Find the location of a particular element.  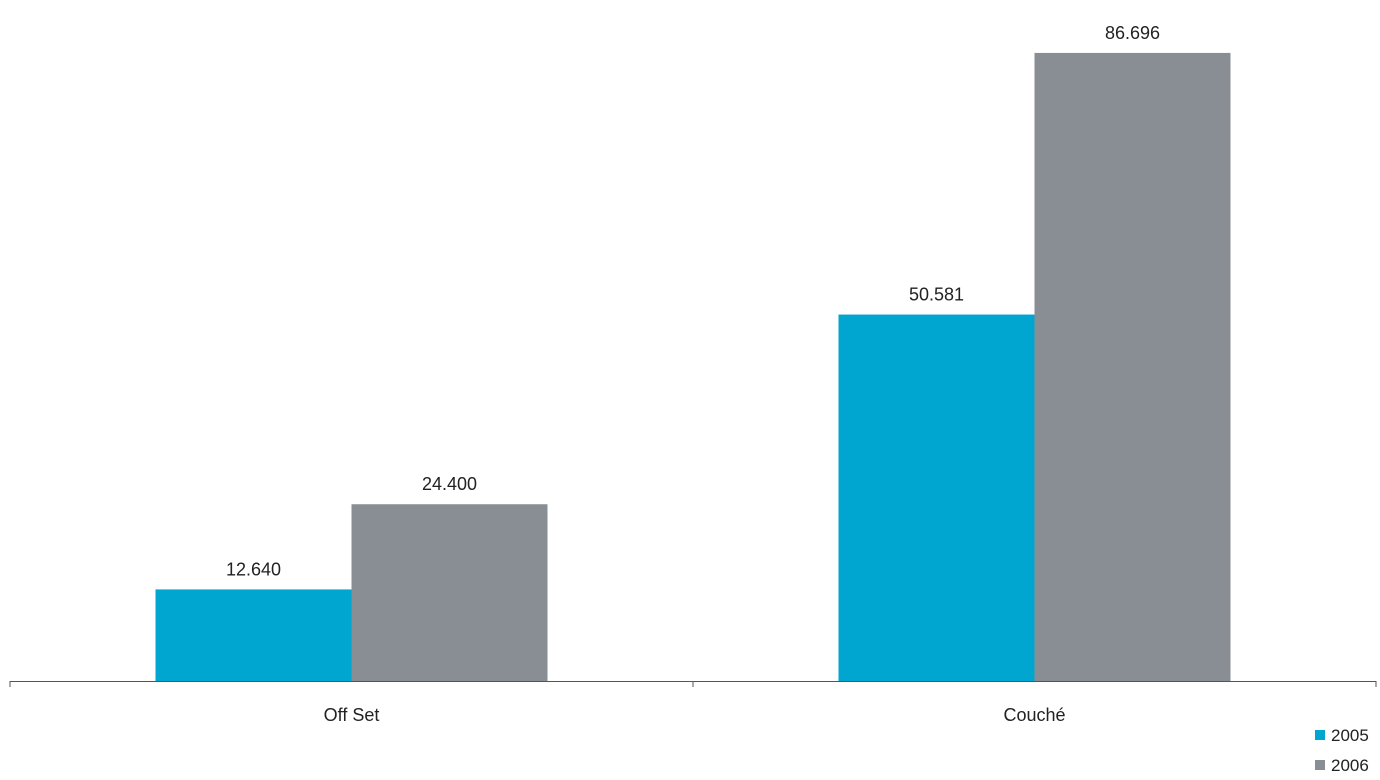

category-label: Off Set is located at coordinates (352, 715).